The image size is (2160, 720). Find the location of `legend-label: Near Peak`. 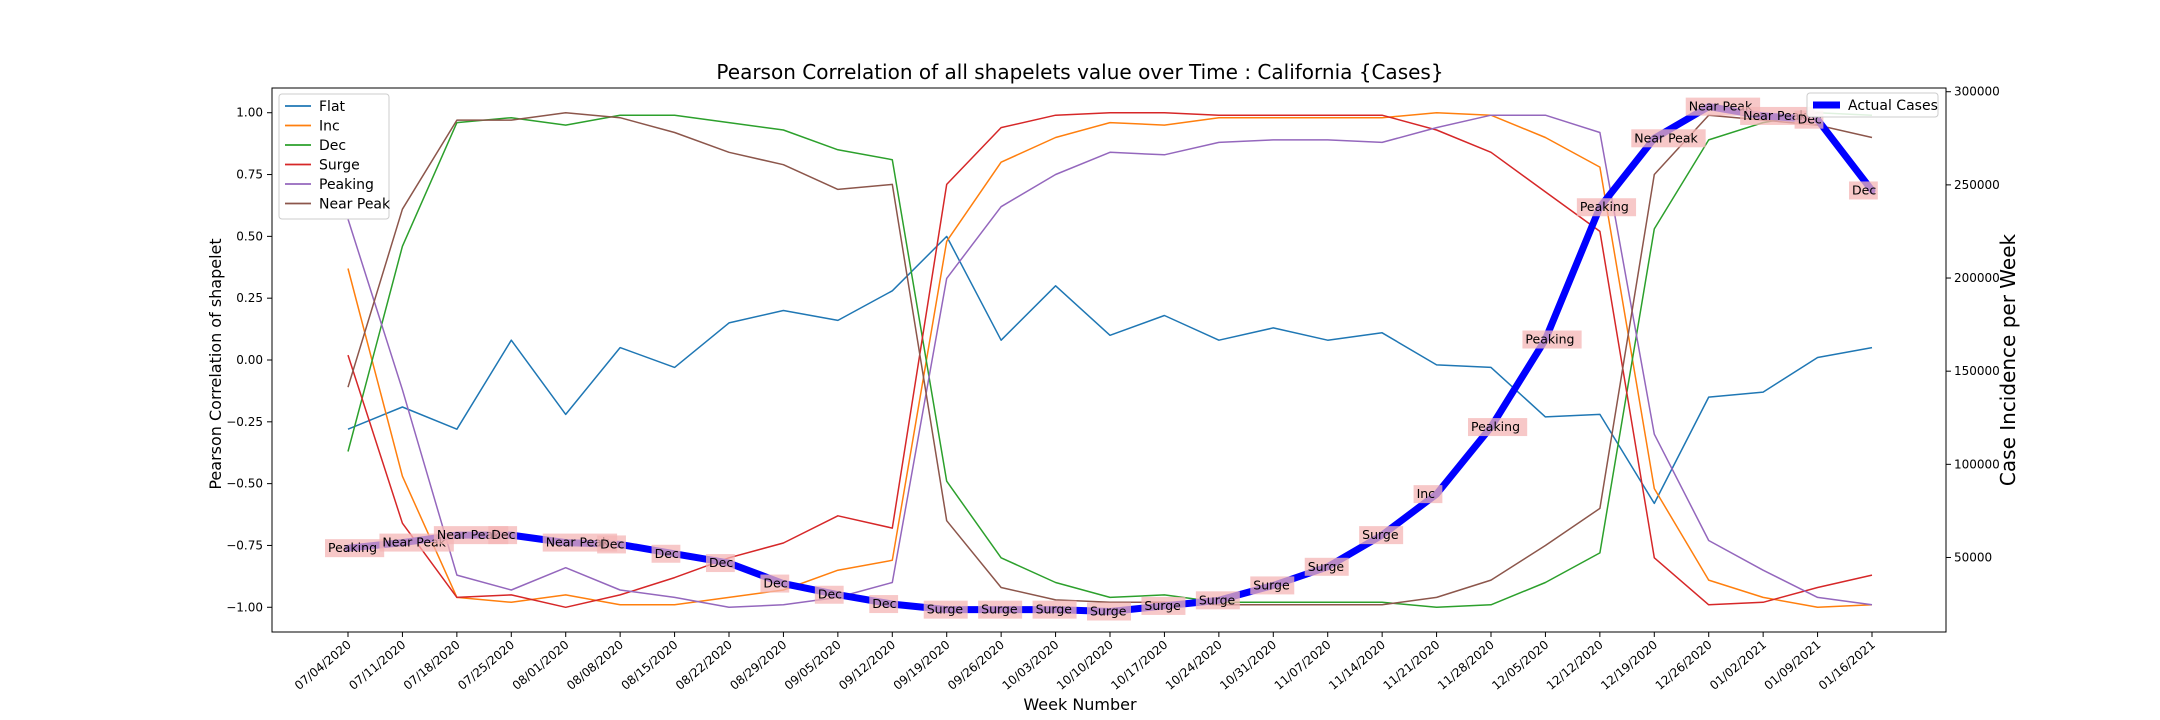

legend-label: Near Peak is located at coordinates (355, 205).